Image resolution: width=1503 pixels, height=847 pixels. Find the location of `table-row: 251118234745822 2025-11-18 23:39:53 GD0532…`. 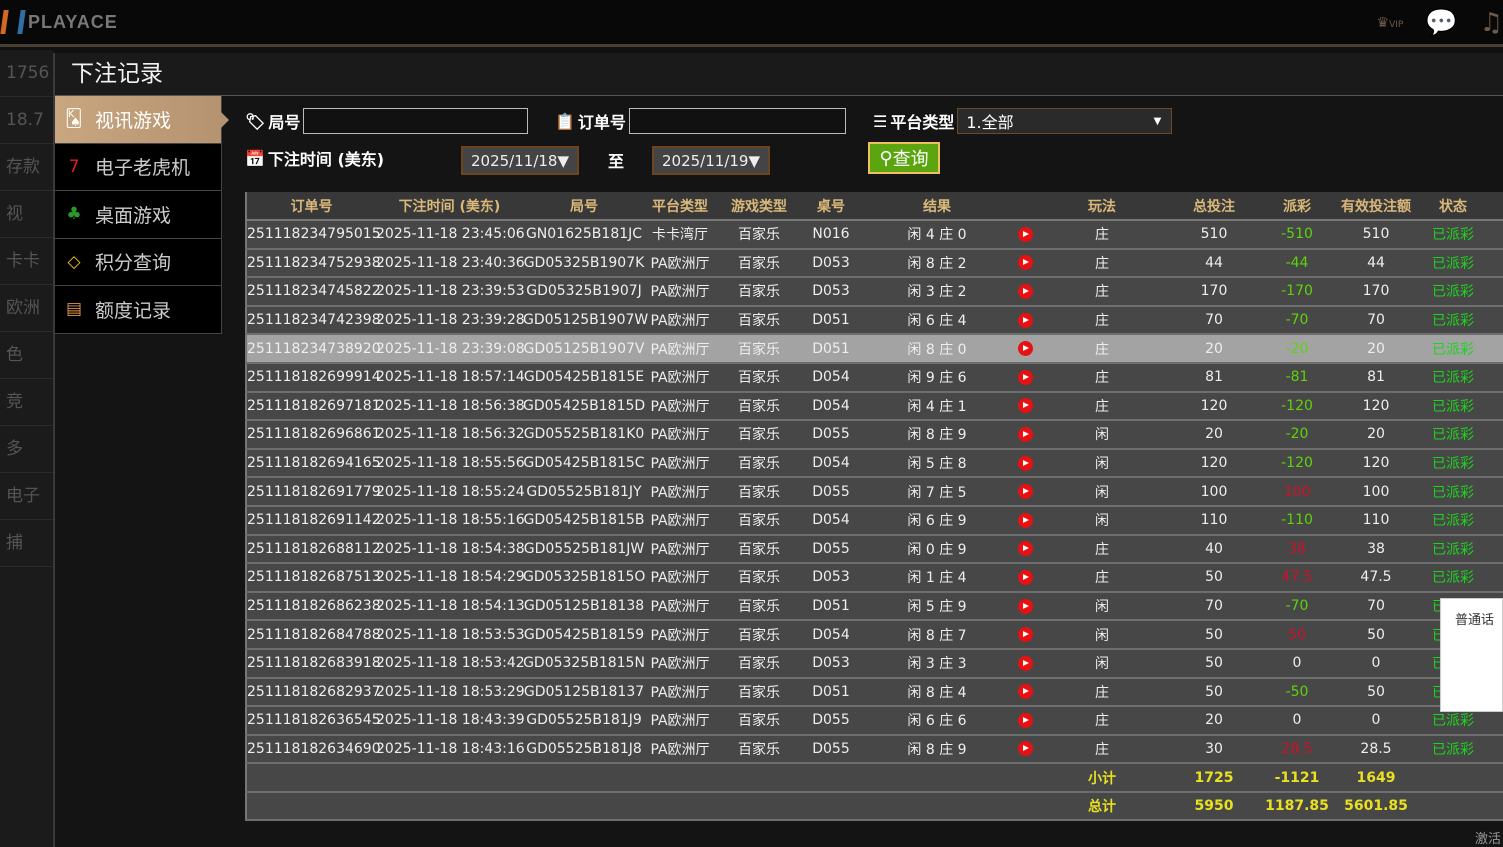

table-row: 251118234745822 2025-11-18 23:39:53 GD0532… is located at coordinates (874, 292).